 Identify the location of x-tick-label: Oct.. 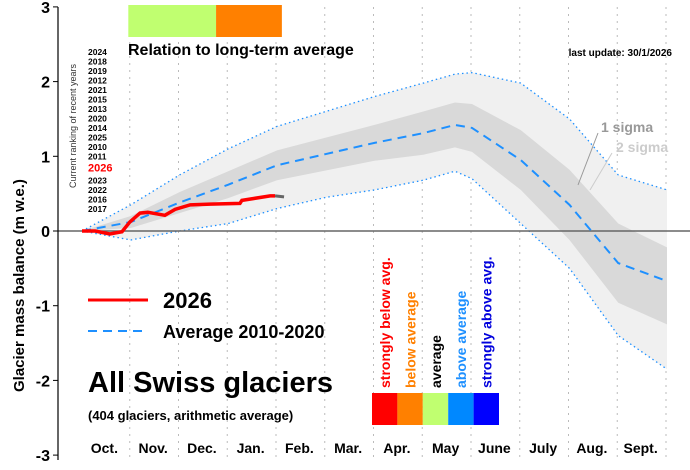
(104, 448).